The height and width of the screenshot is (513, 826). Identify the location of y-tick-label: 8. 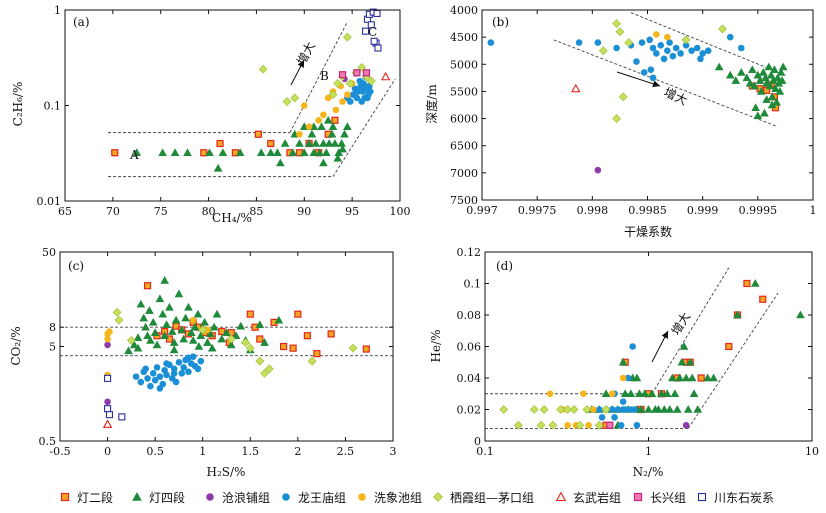
(52, 327).